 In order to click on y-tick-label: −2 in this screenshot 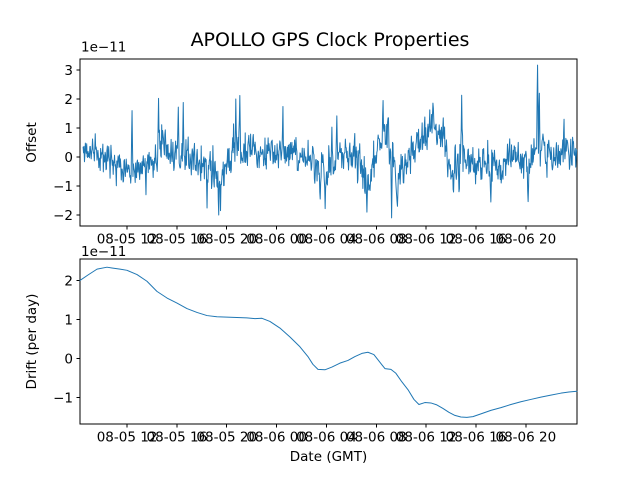, I will do `click(63, 216)`.